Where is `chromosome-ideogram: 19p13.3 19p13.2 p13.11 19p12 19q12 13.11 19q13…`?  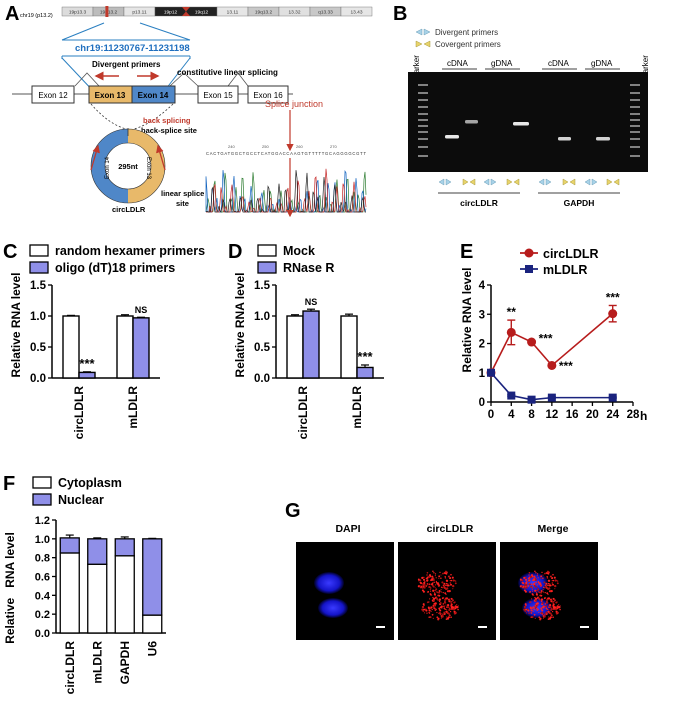 chromosome-ideogram: 19p13.3 19p13.2 p13.11 19p12 19q12 13.11 19q13… is located at coordinates (217, 11).